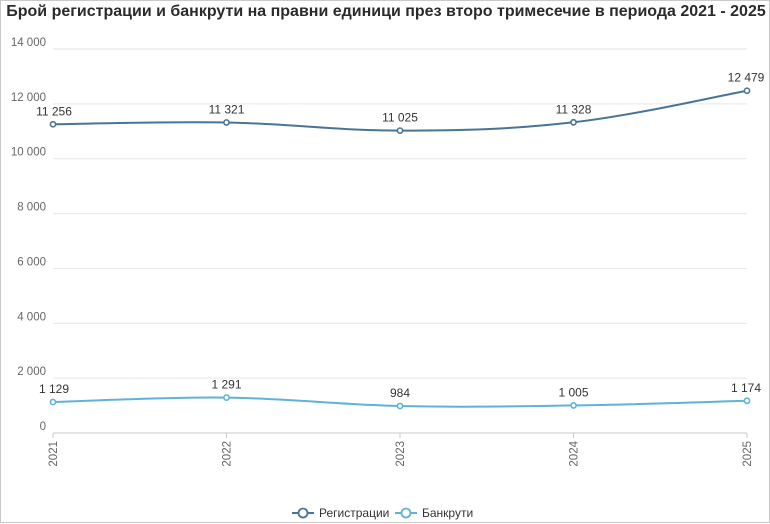 Image resolution: width=770 pixels, height=524 pixels. What do you see at coordinates (54, 111) in the screenshot?
I see `data-label: 11 256` at bounding box center [54, 111].